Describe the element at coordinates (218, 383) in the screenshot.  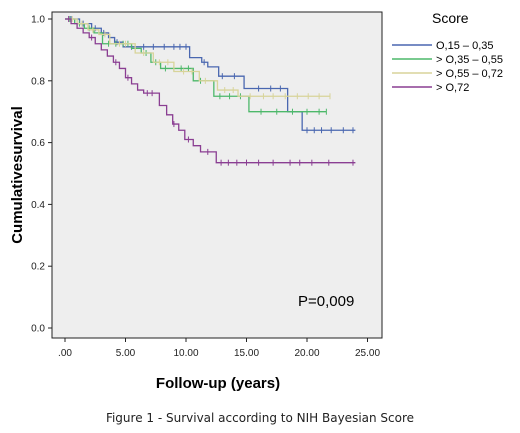
I see `x-axis-title: Follow-up (years)` at that location.